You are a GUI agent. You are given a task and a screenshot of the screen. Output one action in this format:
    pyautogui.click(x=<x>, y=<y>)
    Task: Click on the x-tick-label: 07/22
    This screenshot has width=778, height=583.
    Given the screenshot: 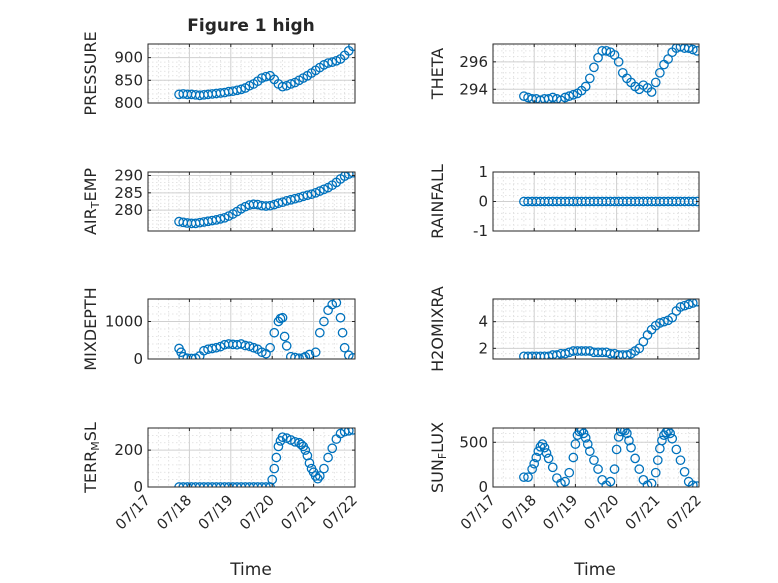 What is the action you would take?
    pyautogui.click(x=684, y=513)
    